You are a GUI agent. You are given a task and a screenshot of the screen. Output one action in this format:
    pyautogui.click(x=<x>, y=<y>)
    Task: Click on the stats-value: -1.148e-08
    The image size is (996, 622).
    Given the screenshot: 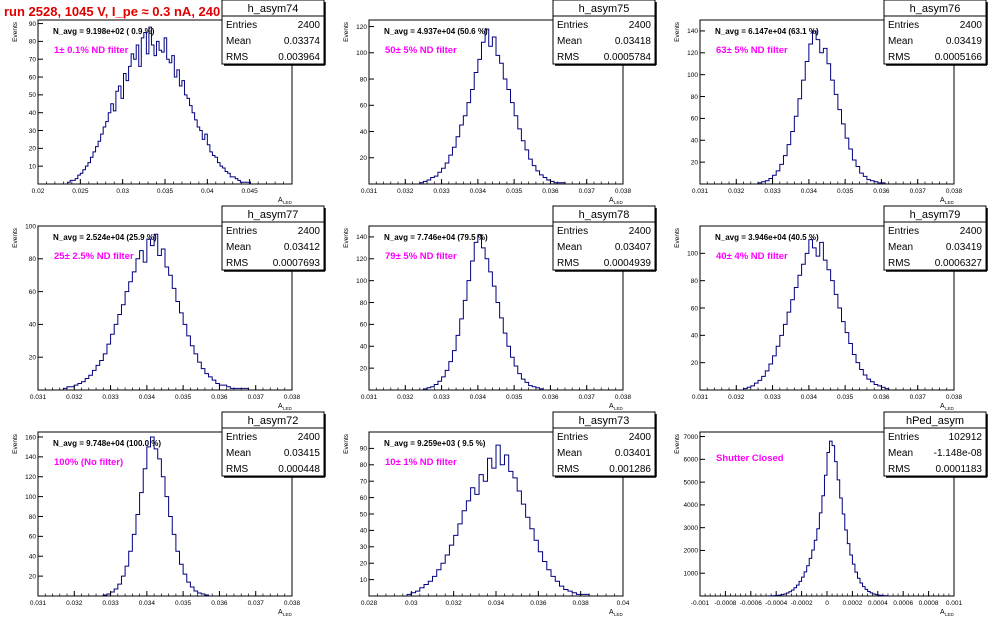 What is the action you would take?
    pyautogui.click(x=958, y=453)
    